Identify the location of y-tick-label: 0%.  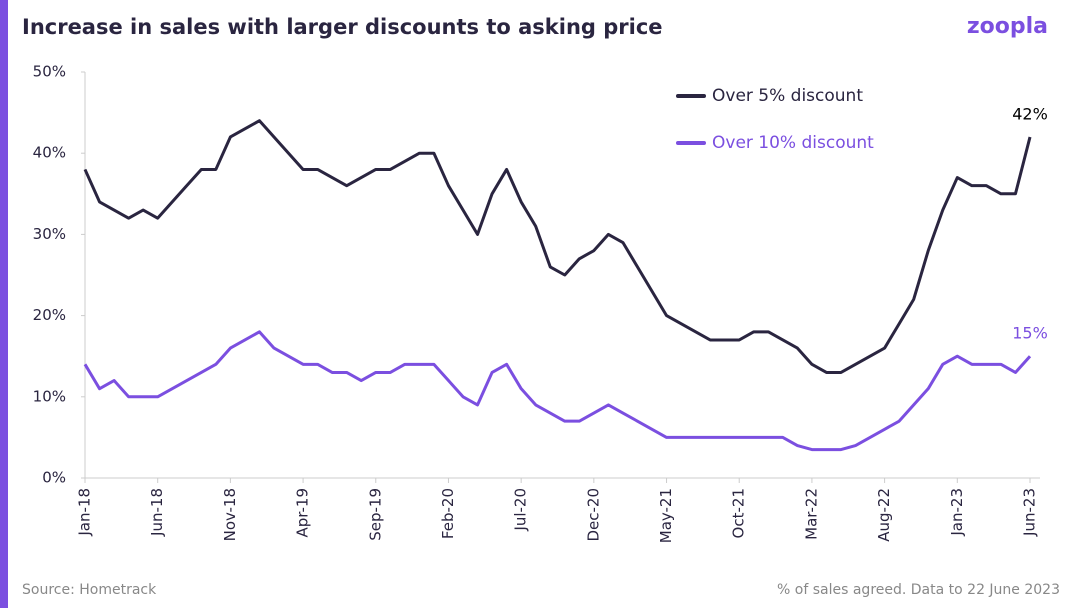
(54, 478).